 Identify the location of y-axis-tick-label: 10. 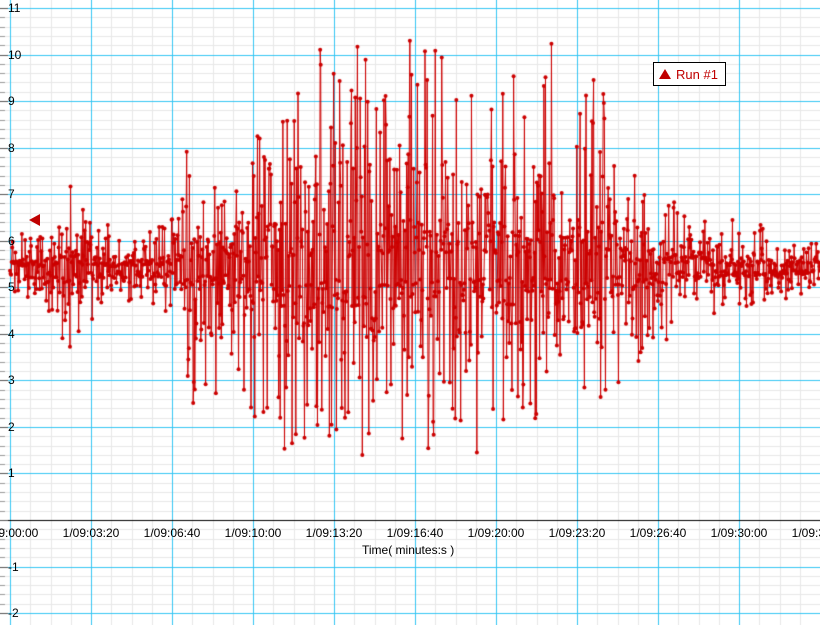
(15, 54).